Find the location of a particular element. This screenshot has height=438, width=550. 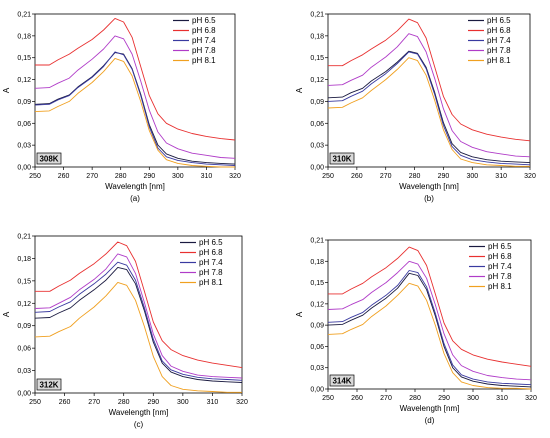

temperature-tag: 310K is located at coordinates (342, 158).